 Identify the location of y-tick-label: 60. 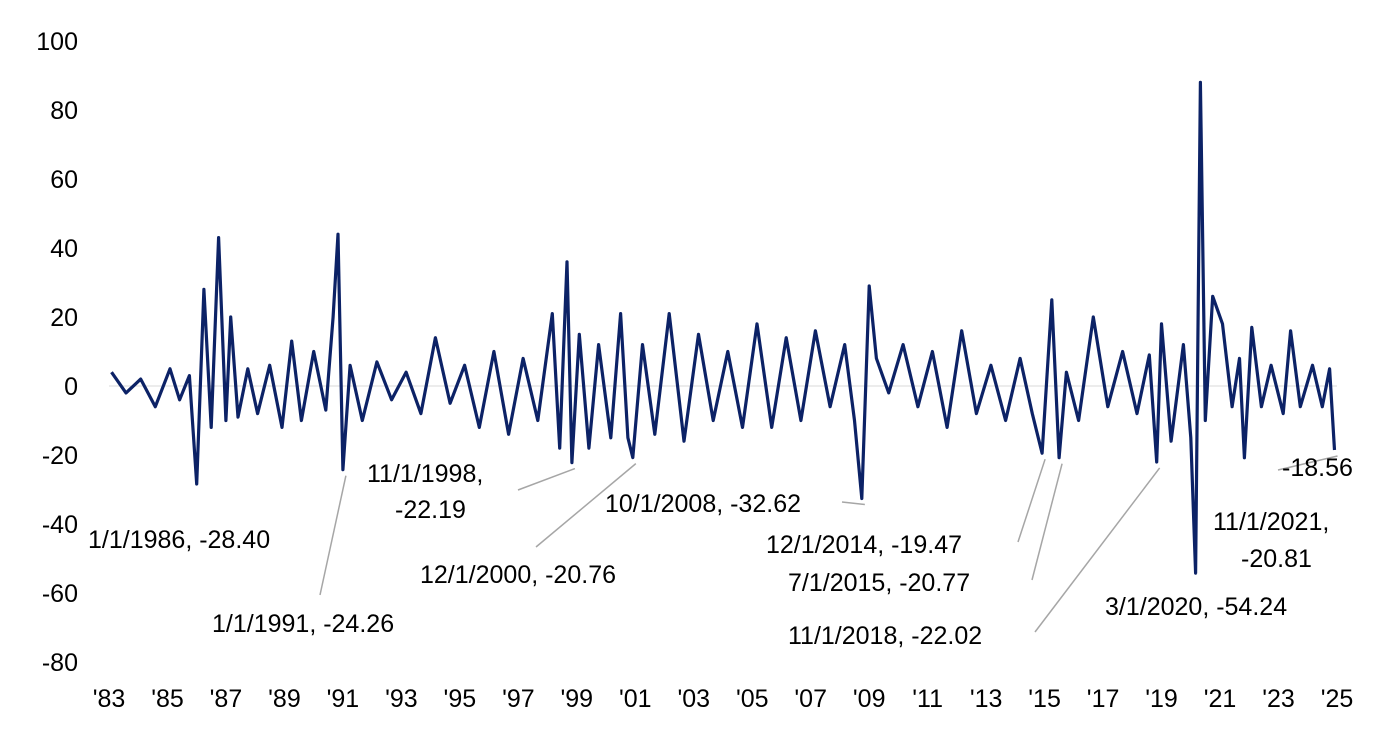
(64, 180).